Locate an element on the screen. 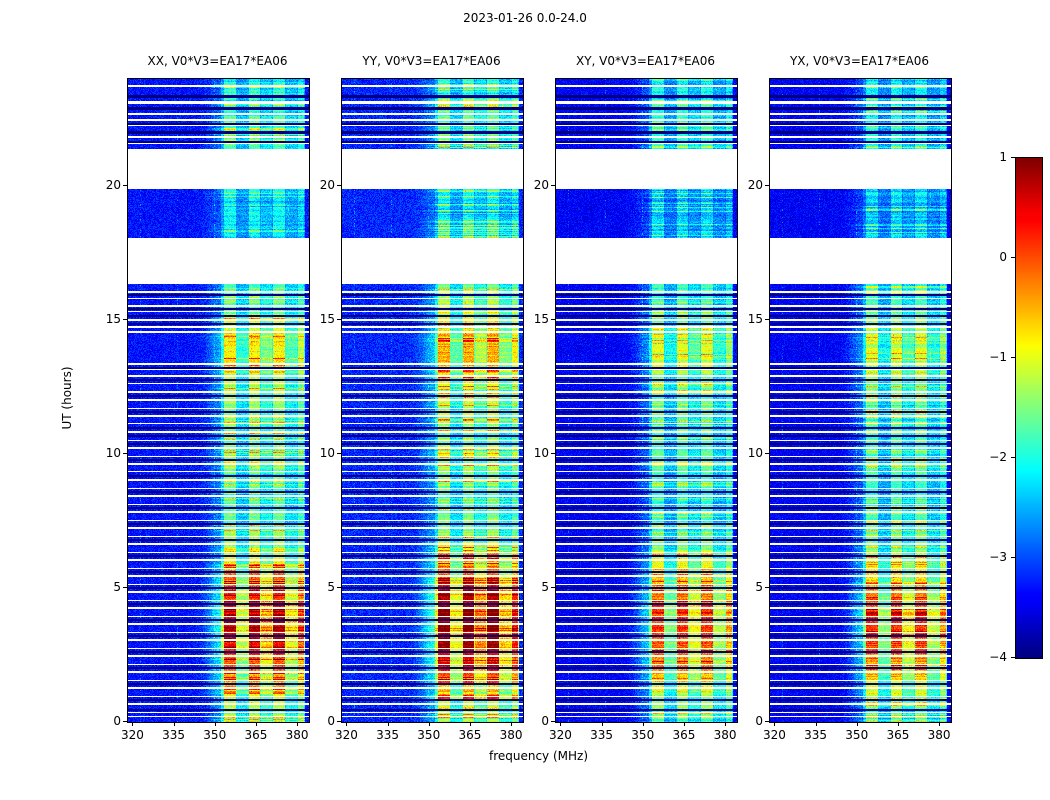  y-tick-label: 20 is located at coordinates (541, 185).